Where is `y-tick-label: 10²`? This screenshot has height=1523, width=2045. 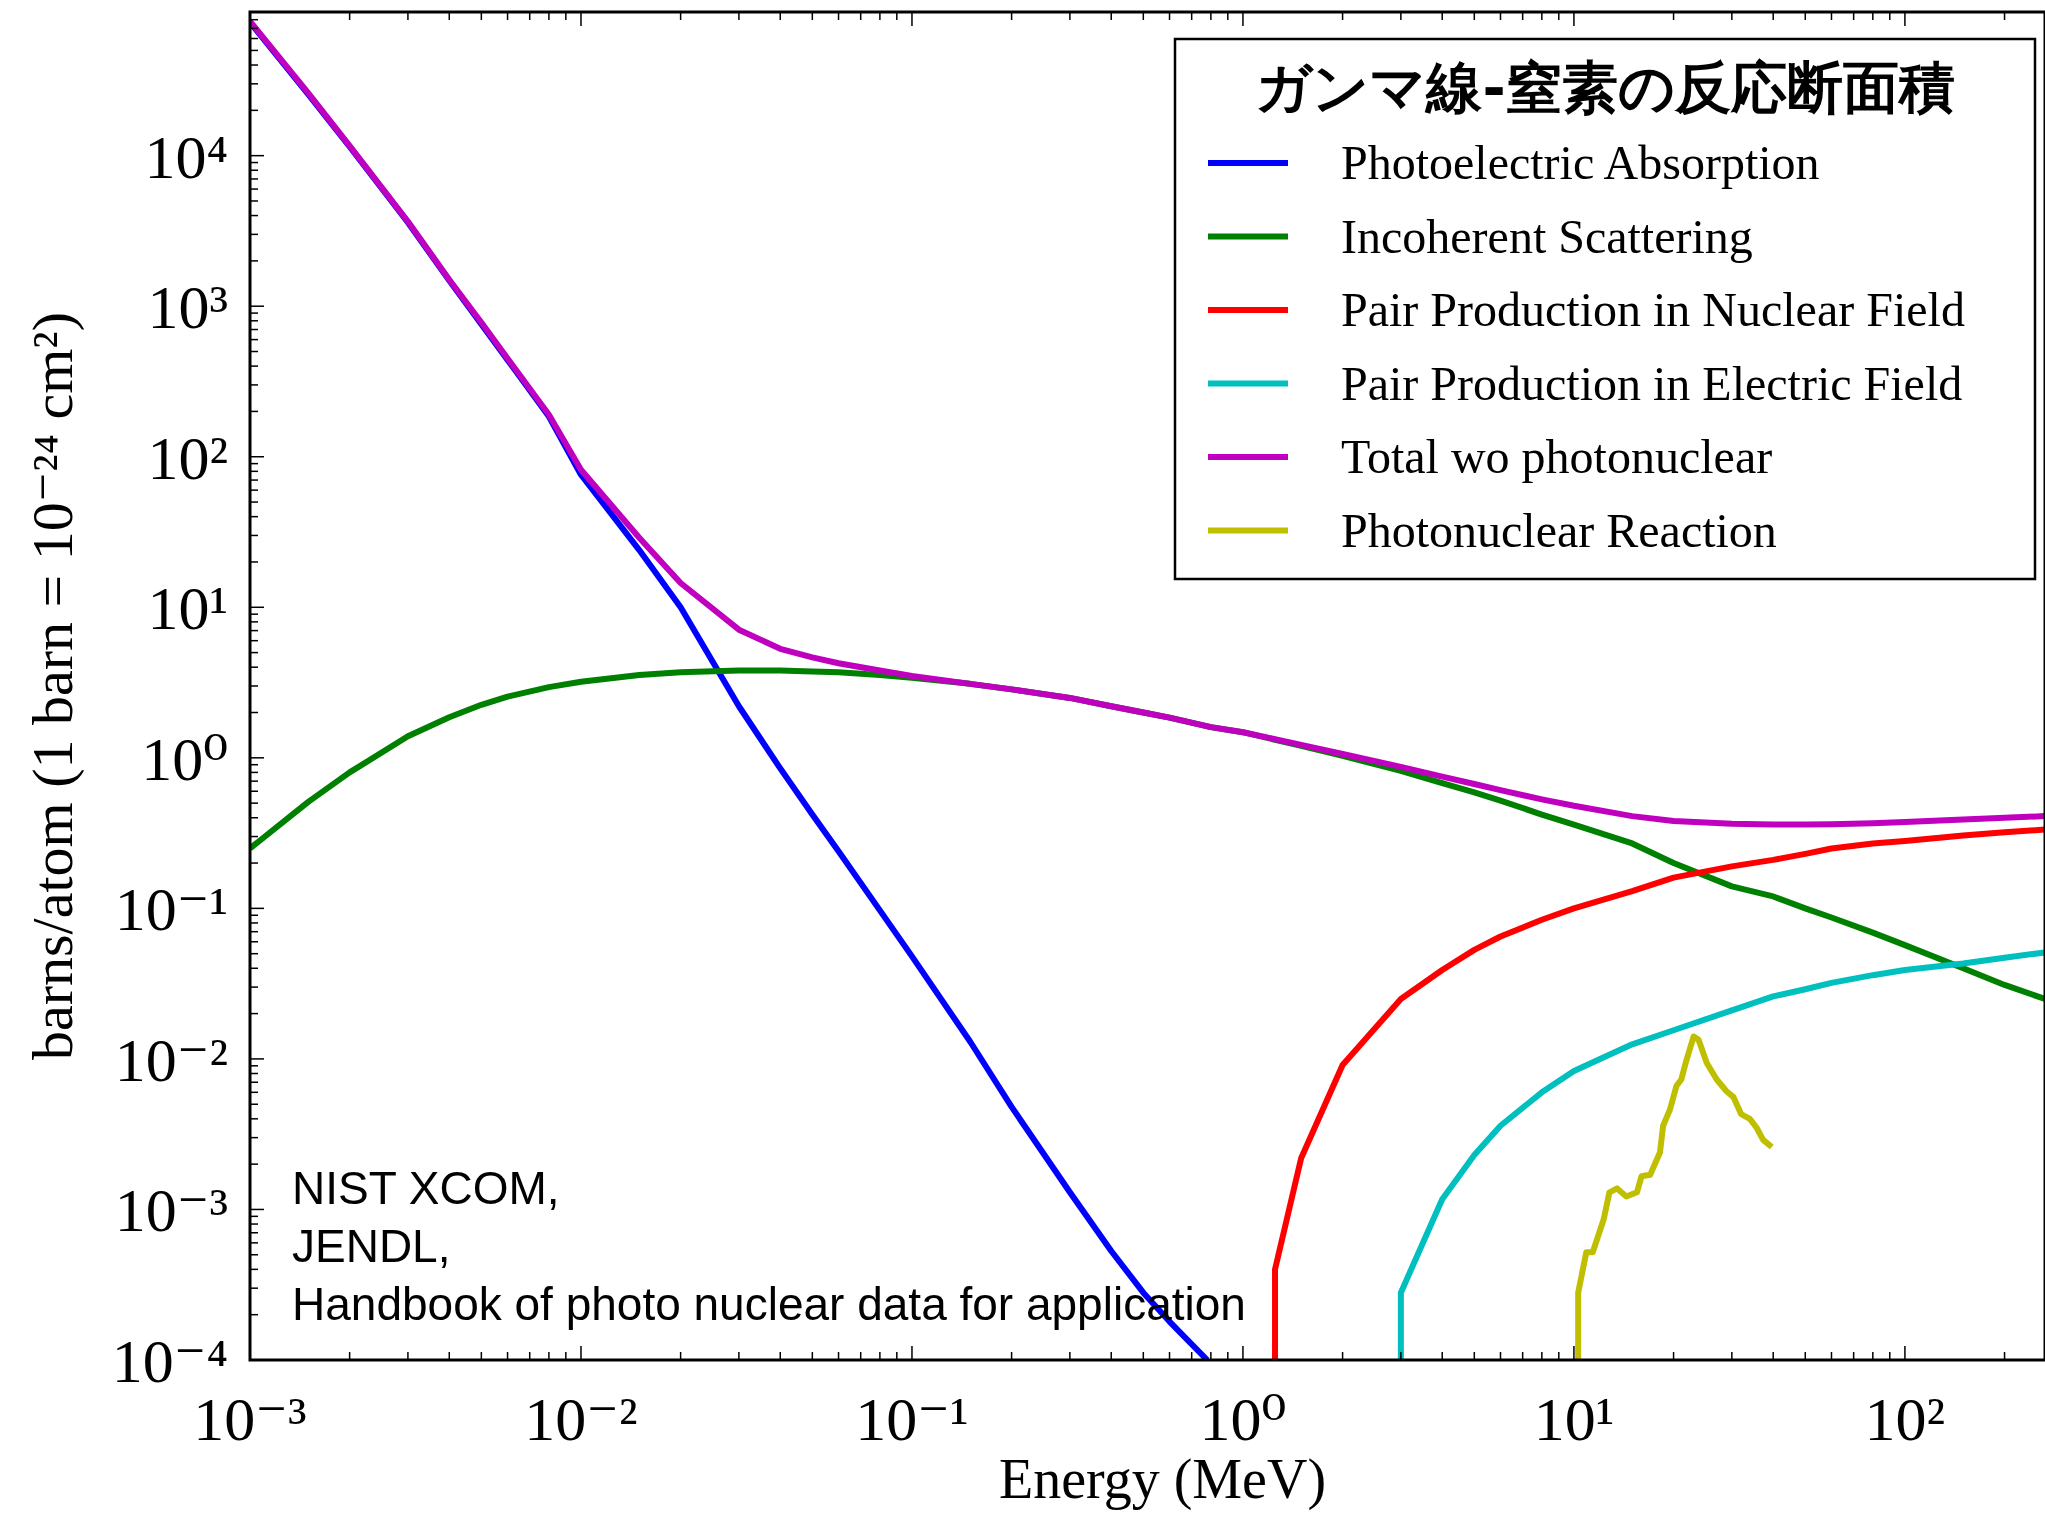
y-tick-label: 10² is located at coordinates (187, 457).